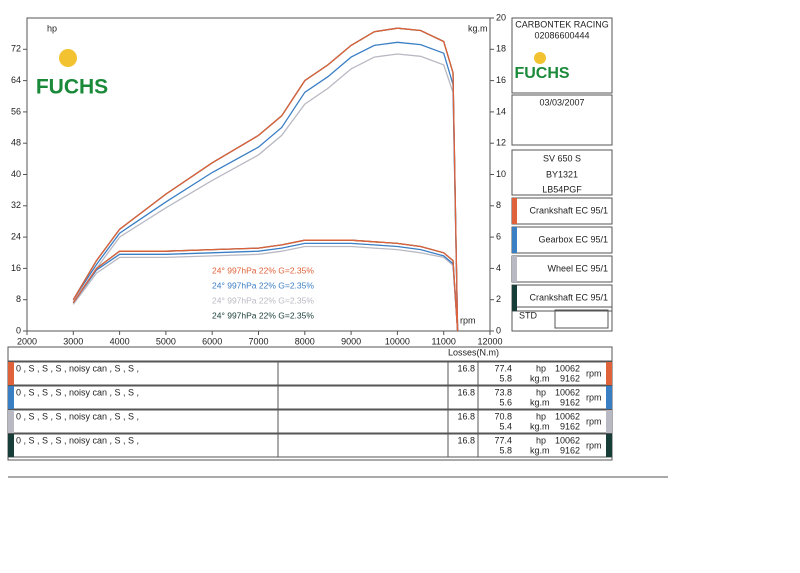  What do you see at coordinates (18, 330) in the screenshot?
I see `y-tick-label: 0` at bounding box center [18, 330].